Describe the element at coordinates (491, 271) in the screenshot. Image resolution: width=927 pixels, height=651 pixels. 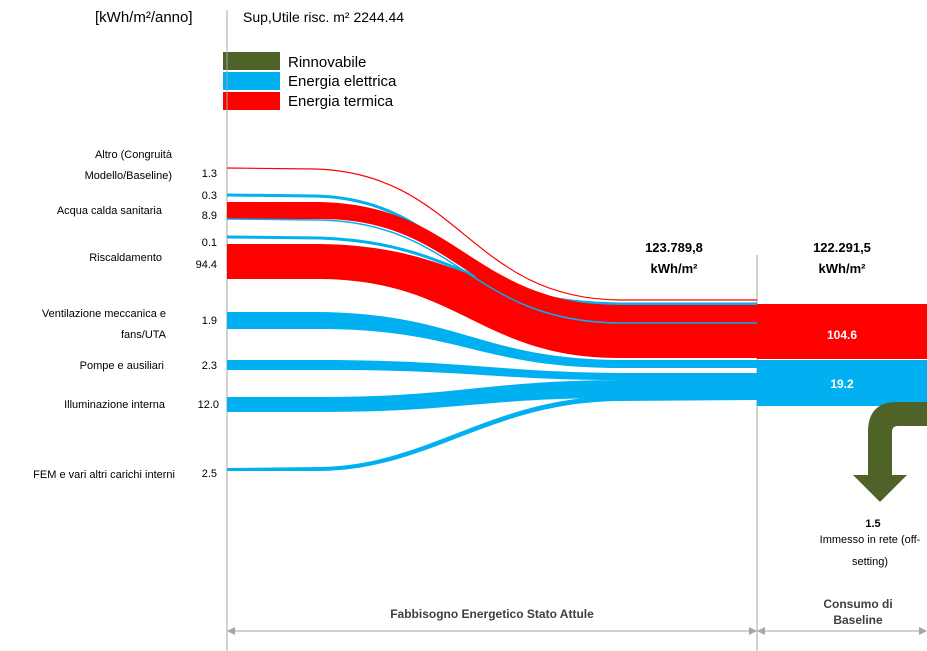
I see `flow-acs-divider` at that location.